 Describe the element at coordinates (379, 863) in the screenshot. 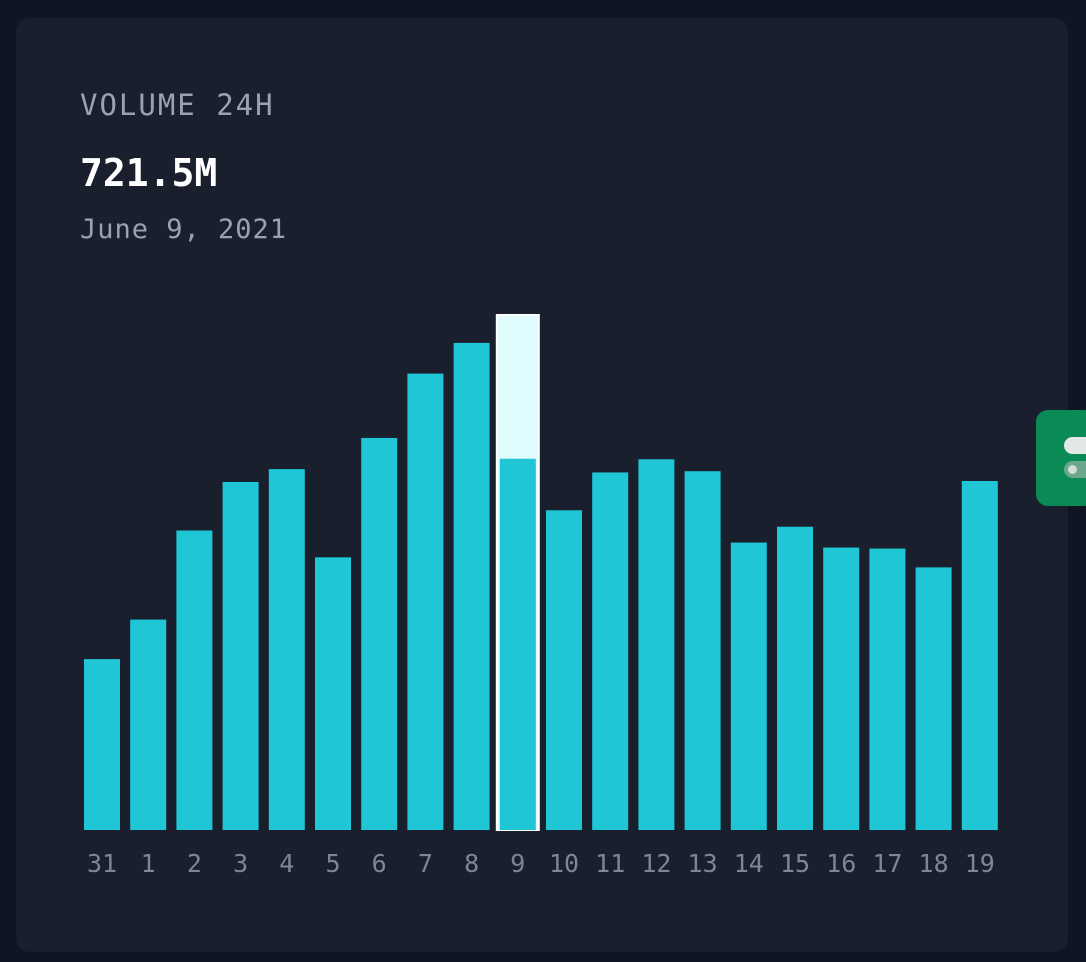

I see `x-tick-label: 6` at that location.